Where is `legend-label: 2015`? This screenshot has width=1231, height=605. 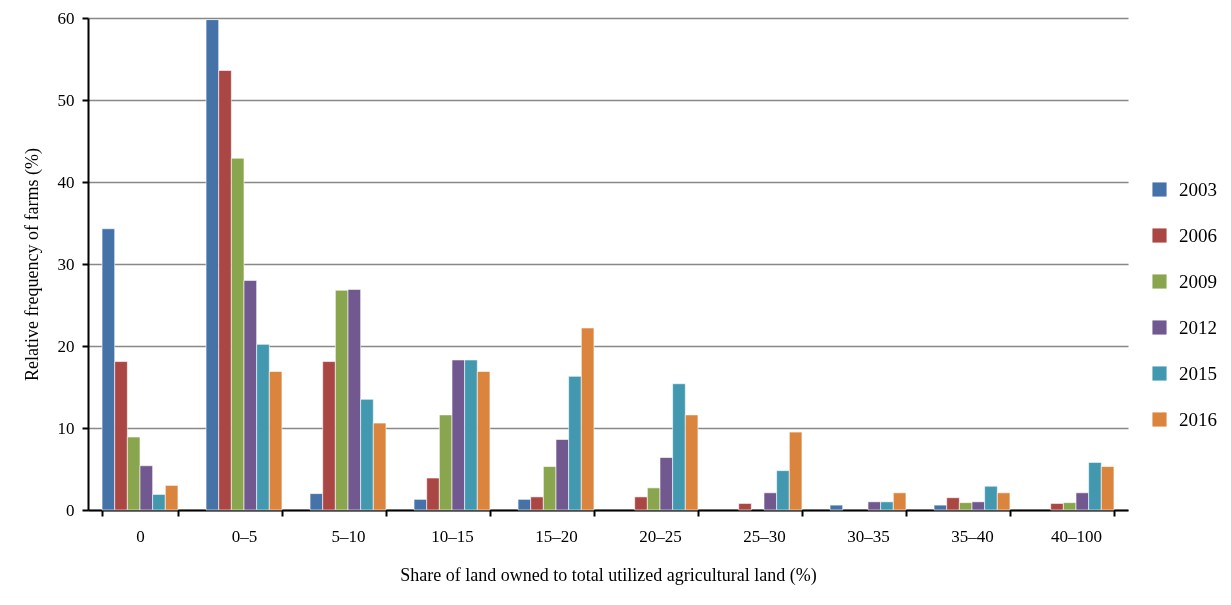
legend-label: 2015 is located at coordinates (1198, 373).